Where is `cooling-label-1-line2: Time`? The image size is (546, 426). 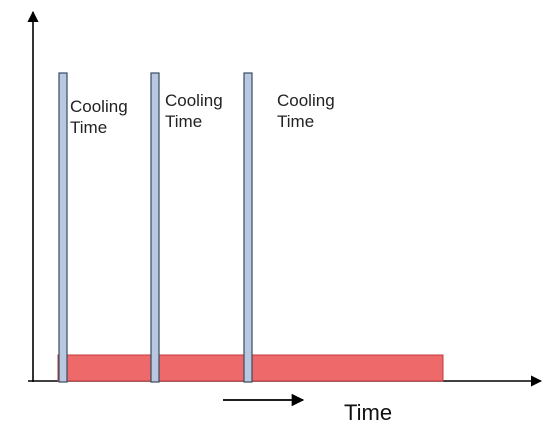
cooling-label-1-line2: Time is located at coordinates (89, 127).